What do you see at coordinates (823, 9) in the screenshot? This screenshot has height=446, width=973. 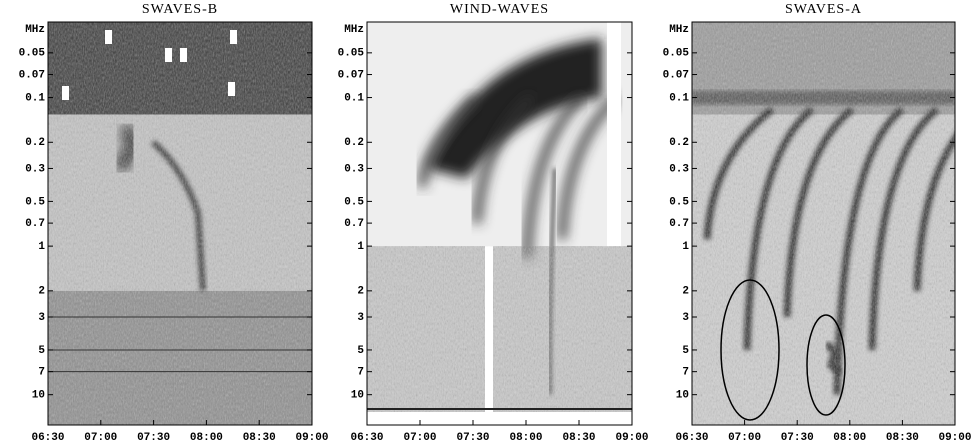 I see `chart-title: SWAVES-A` at bounding box center [823, 9].